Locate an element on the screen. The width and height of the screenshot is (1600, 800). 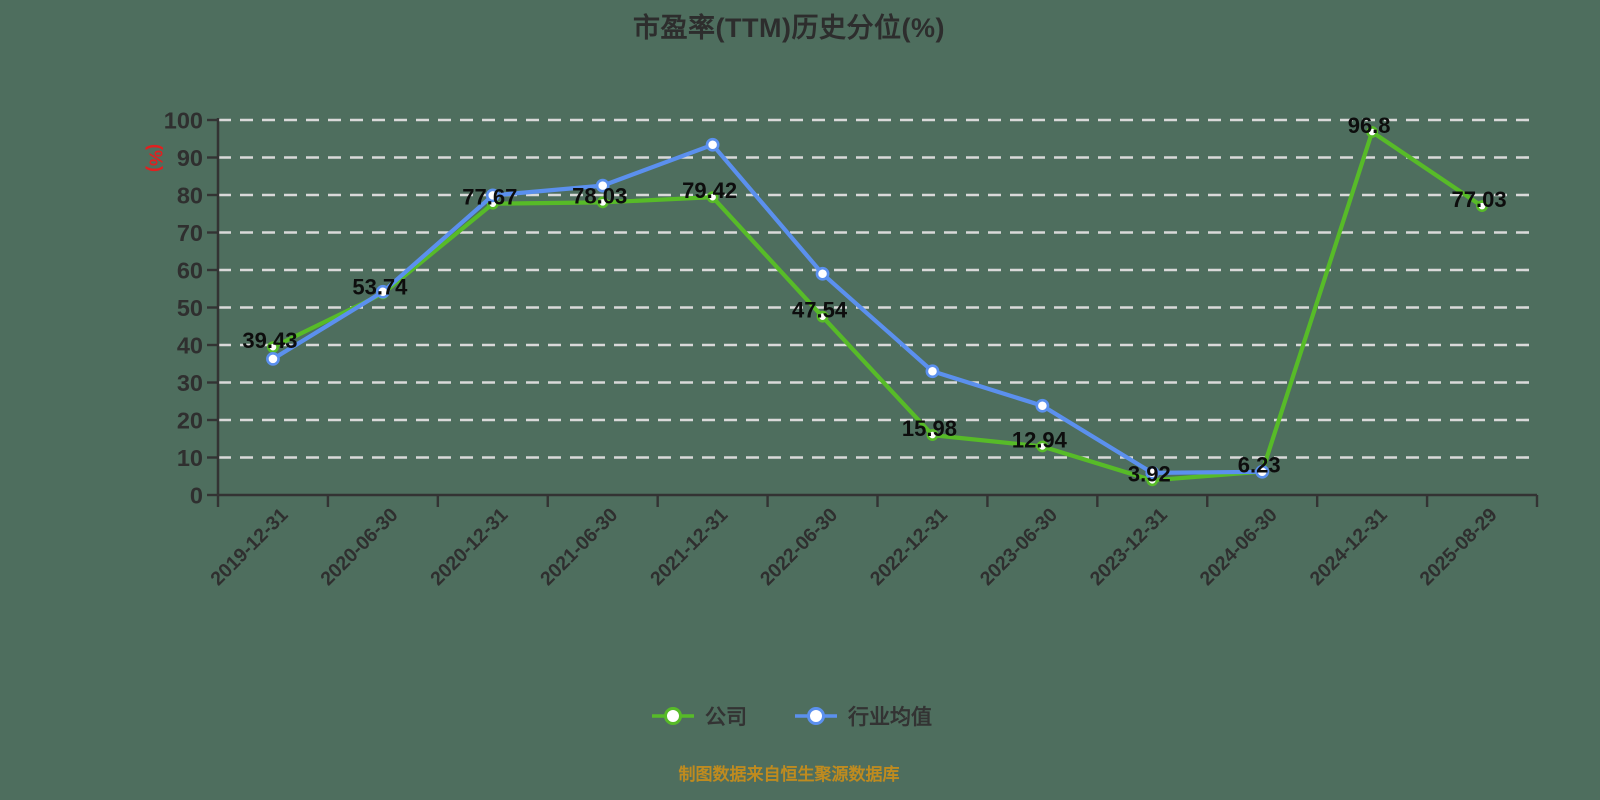
data-point-行业均值-2022-06-30 is located at coordinates (822, 273).